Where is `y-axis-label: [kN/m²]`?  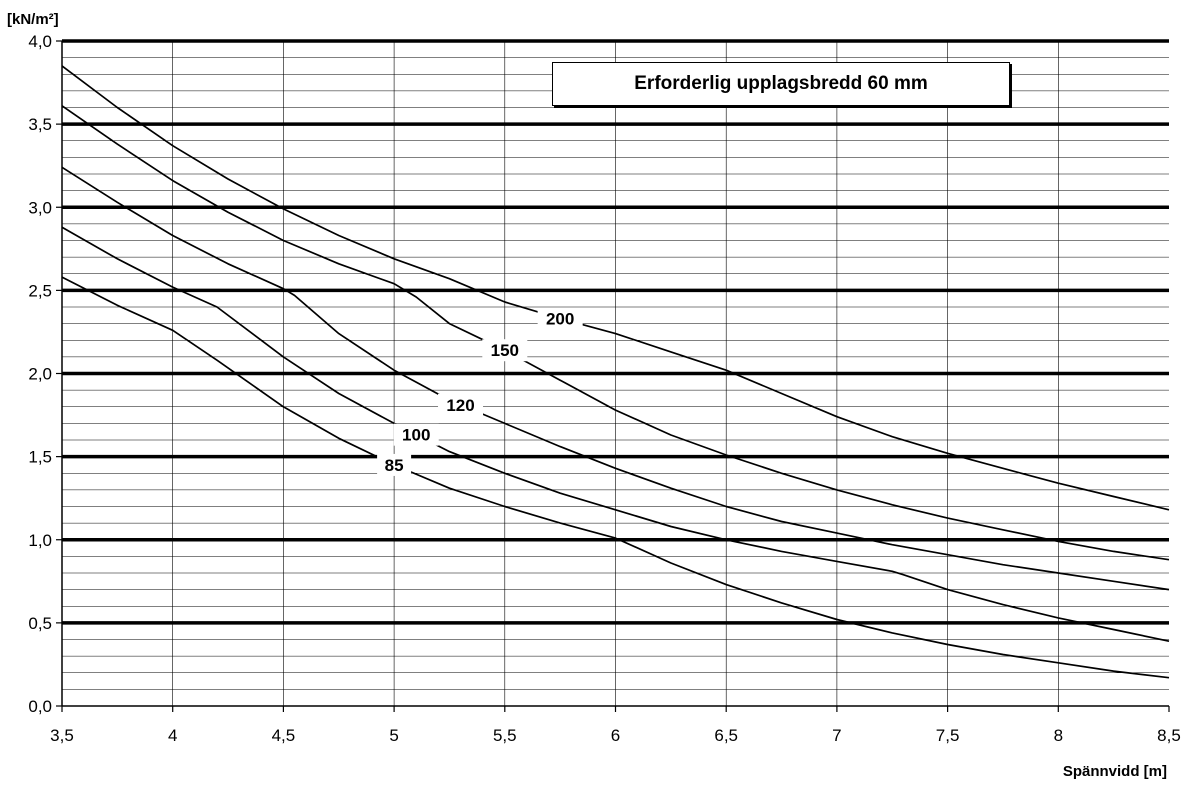
y-axis-label: [kN/m²] is located at coordinates (33, 19).